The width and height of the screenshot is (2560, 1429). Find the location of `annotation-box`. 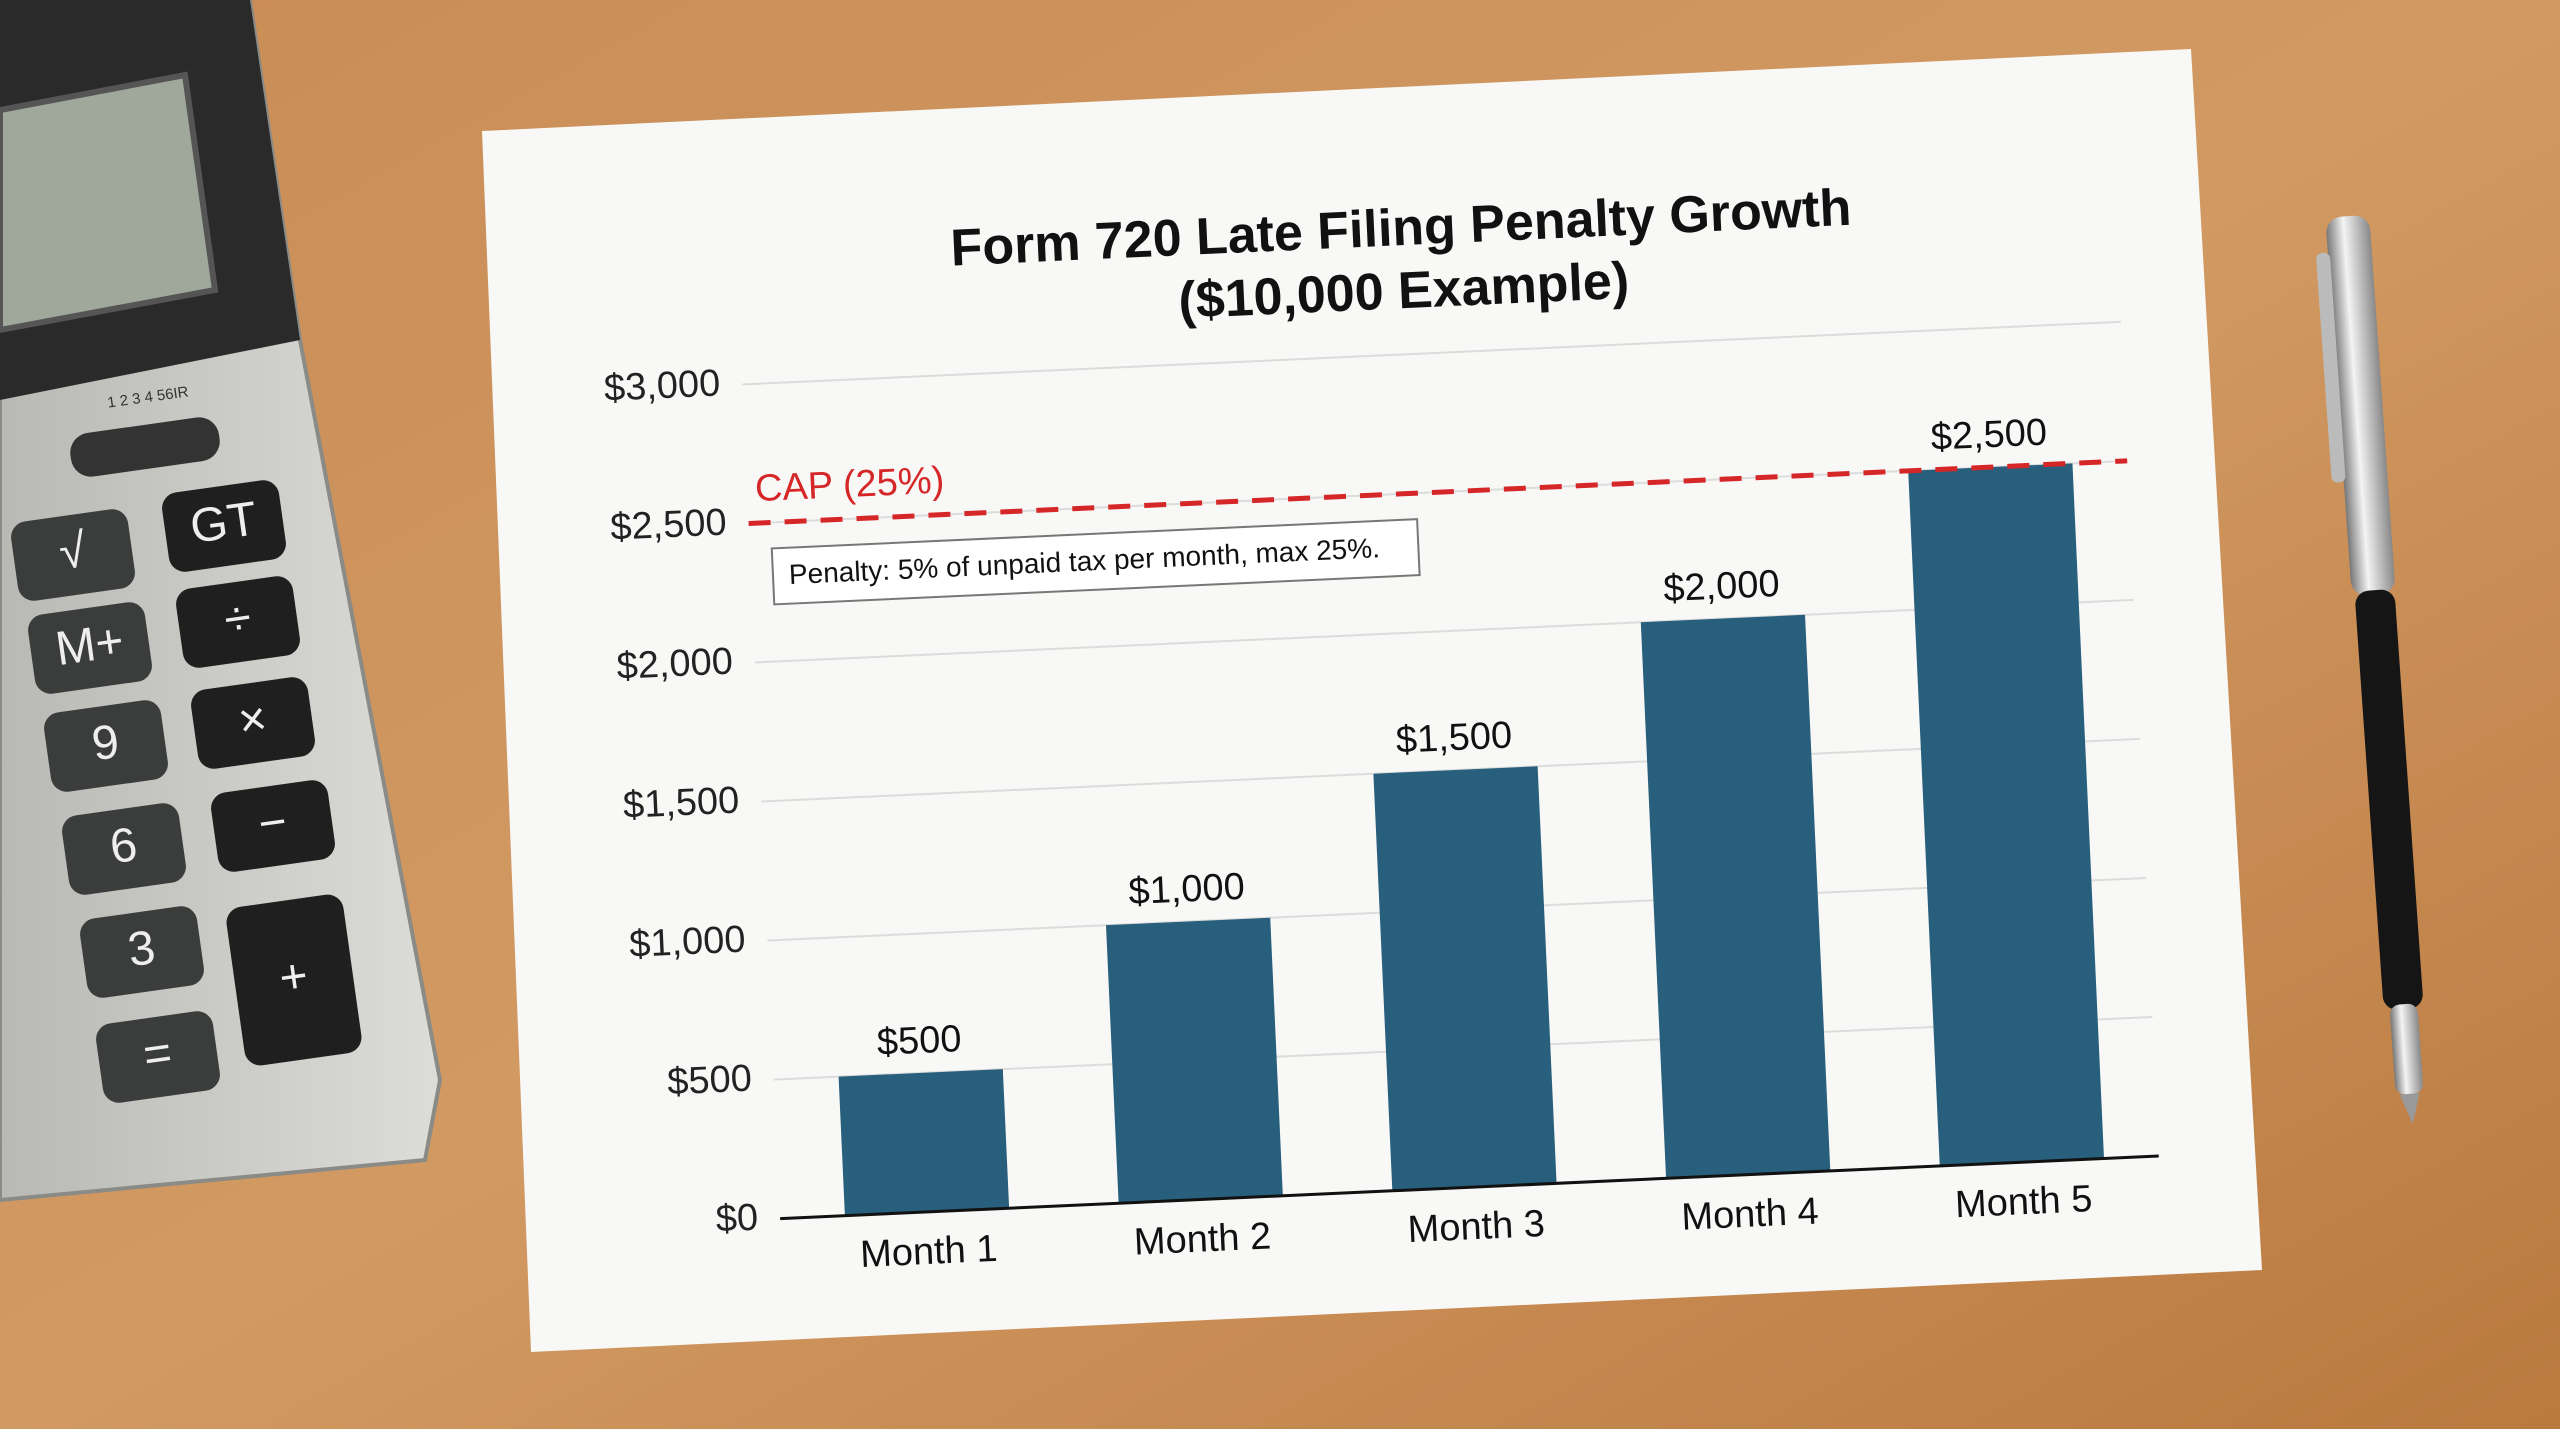

annotation-box is located at coordinates (1095, 562).